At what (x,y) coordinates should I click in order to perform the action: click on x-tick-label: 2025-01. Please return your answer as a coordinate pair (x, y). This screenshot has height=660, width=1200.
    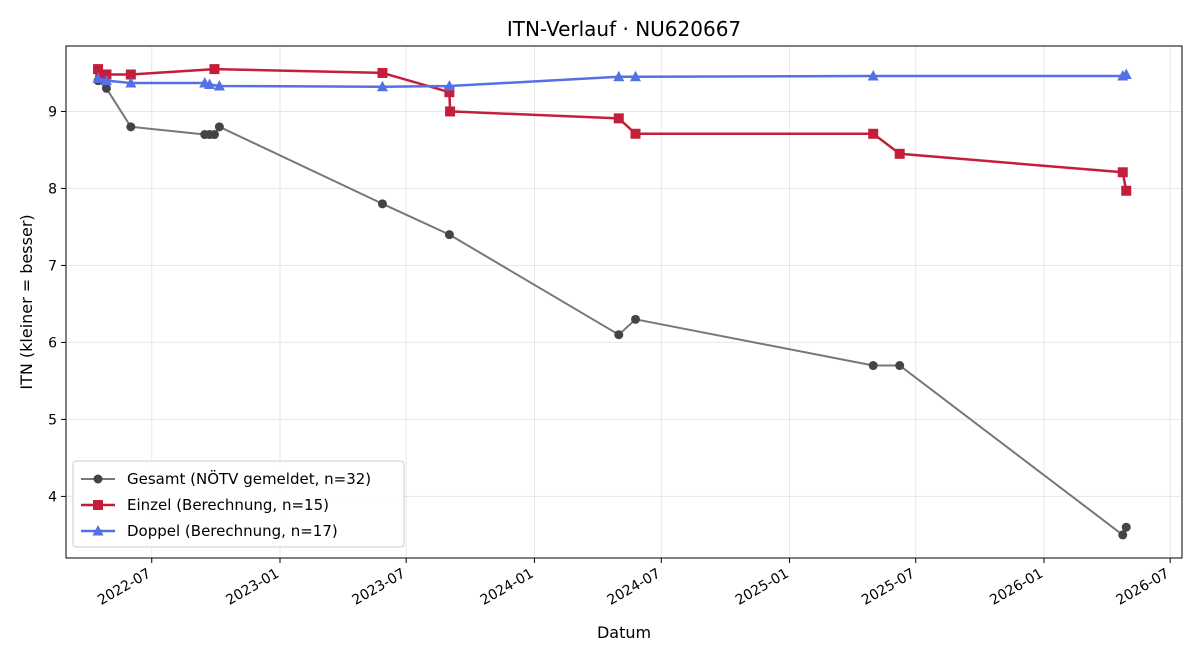
    Looking at the image, I should click on (762, 587).